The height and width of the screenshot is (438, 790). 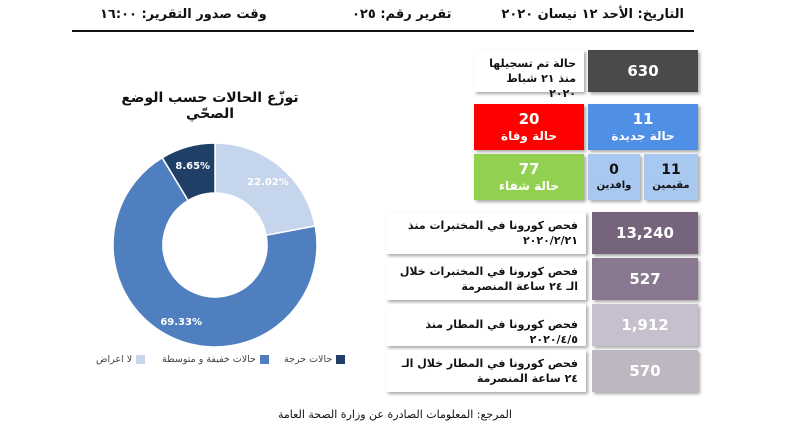 I want to click on deaths-value: 20, so click(x=529, y=119).